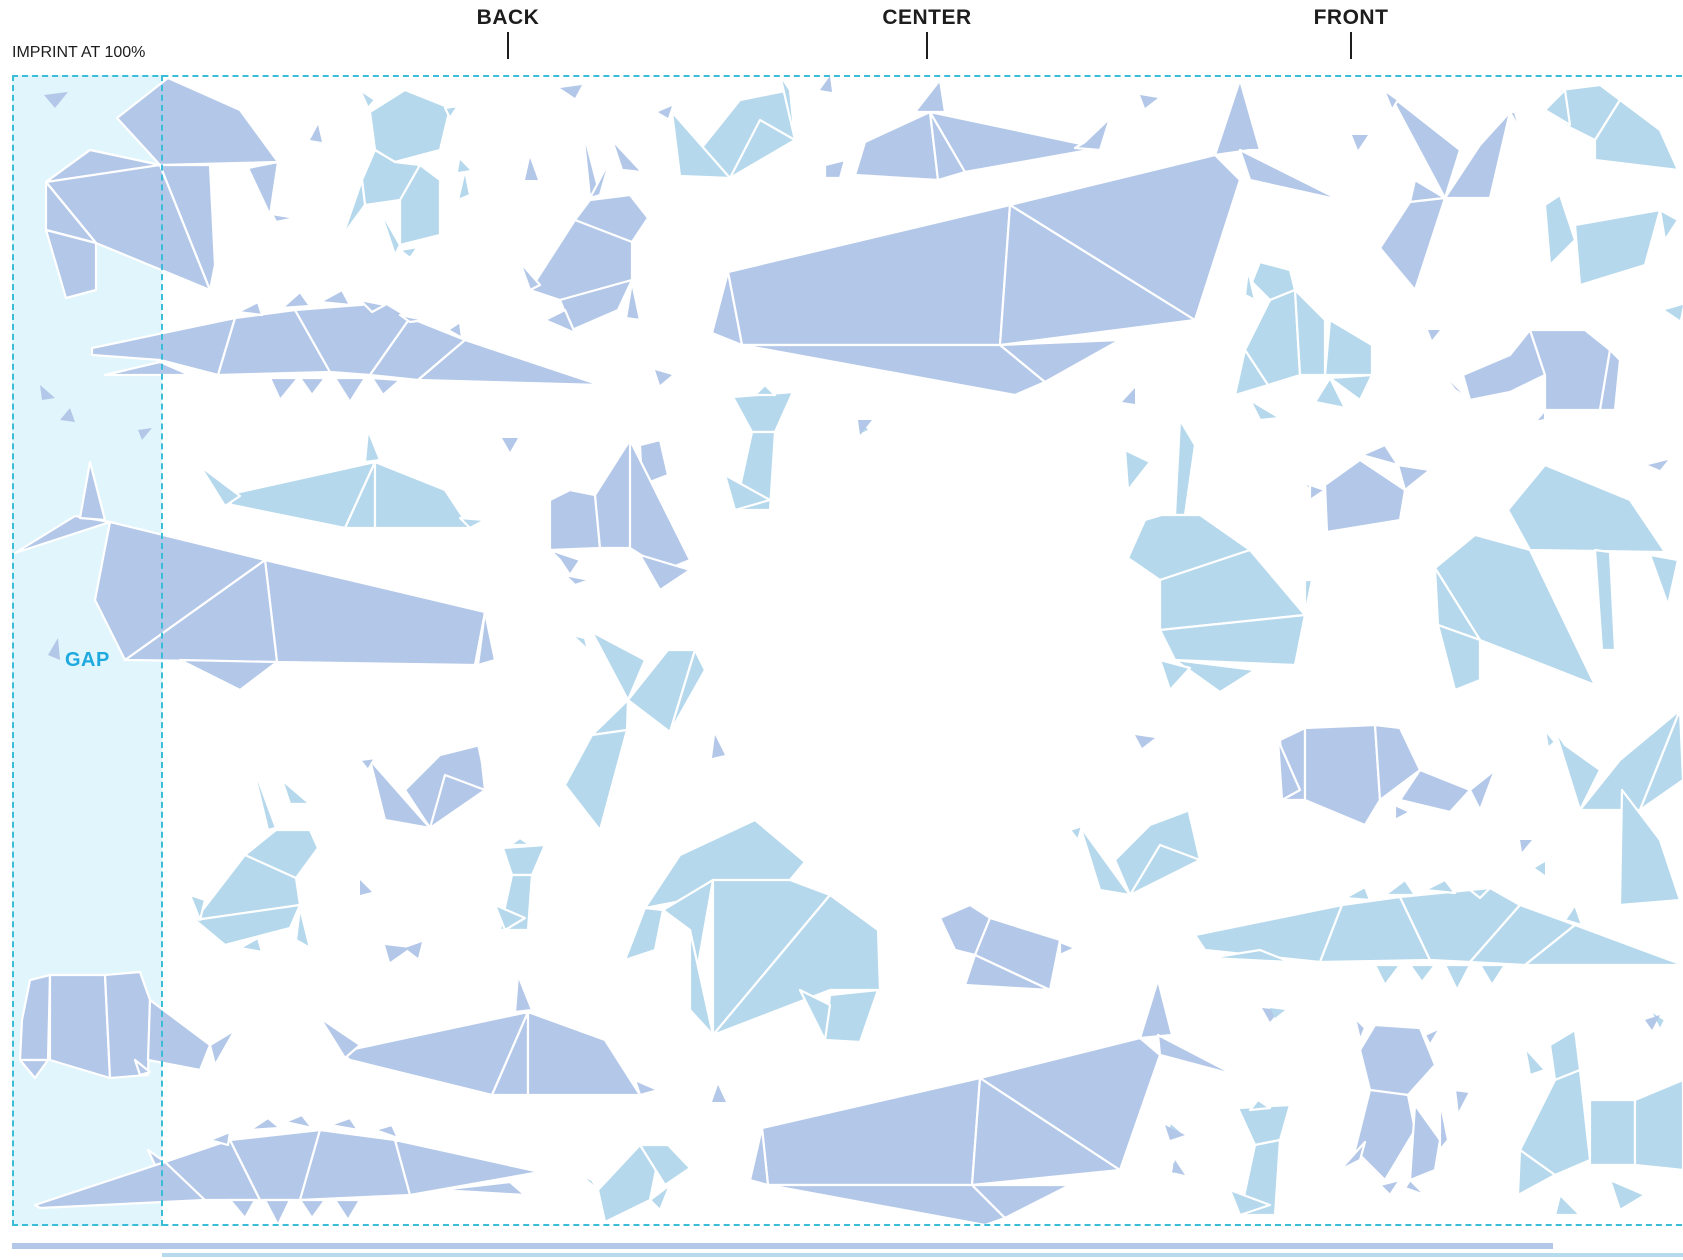 The image size is (1683, 1260). Describe the element at coordinates (162, 650) in the screenshot. I see `gap-divider-line` at that location.